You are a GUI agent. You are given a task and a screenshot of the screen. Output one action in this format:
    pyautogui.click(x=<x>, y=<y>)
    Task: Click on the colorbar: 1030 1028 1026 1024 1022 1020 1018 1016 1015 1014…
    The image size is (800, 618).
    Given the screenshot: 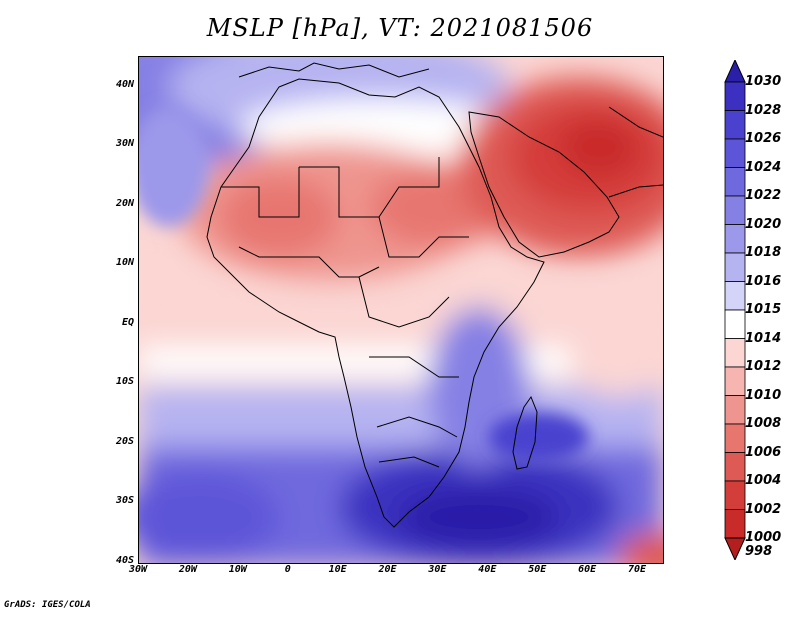 What is the action you would take?
    pyautogui.click(x=758, y=310)
    